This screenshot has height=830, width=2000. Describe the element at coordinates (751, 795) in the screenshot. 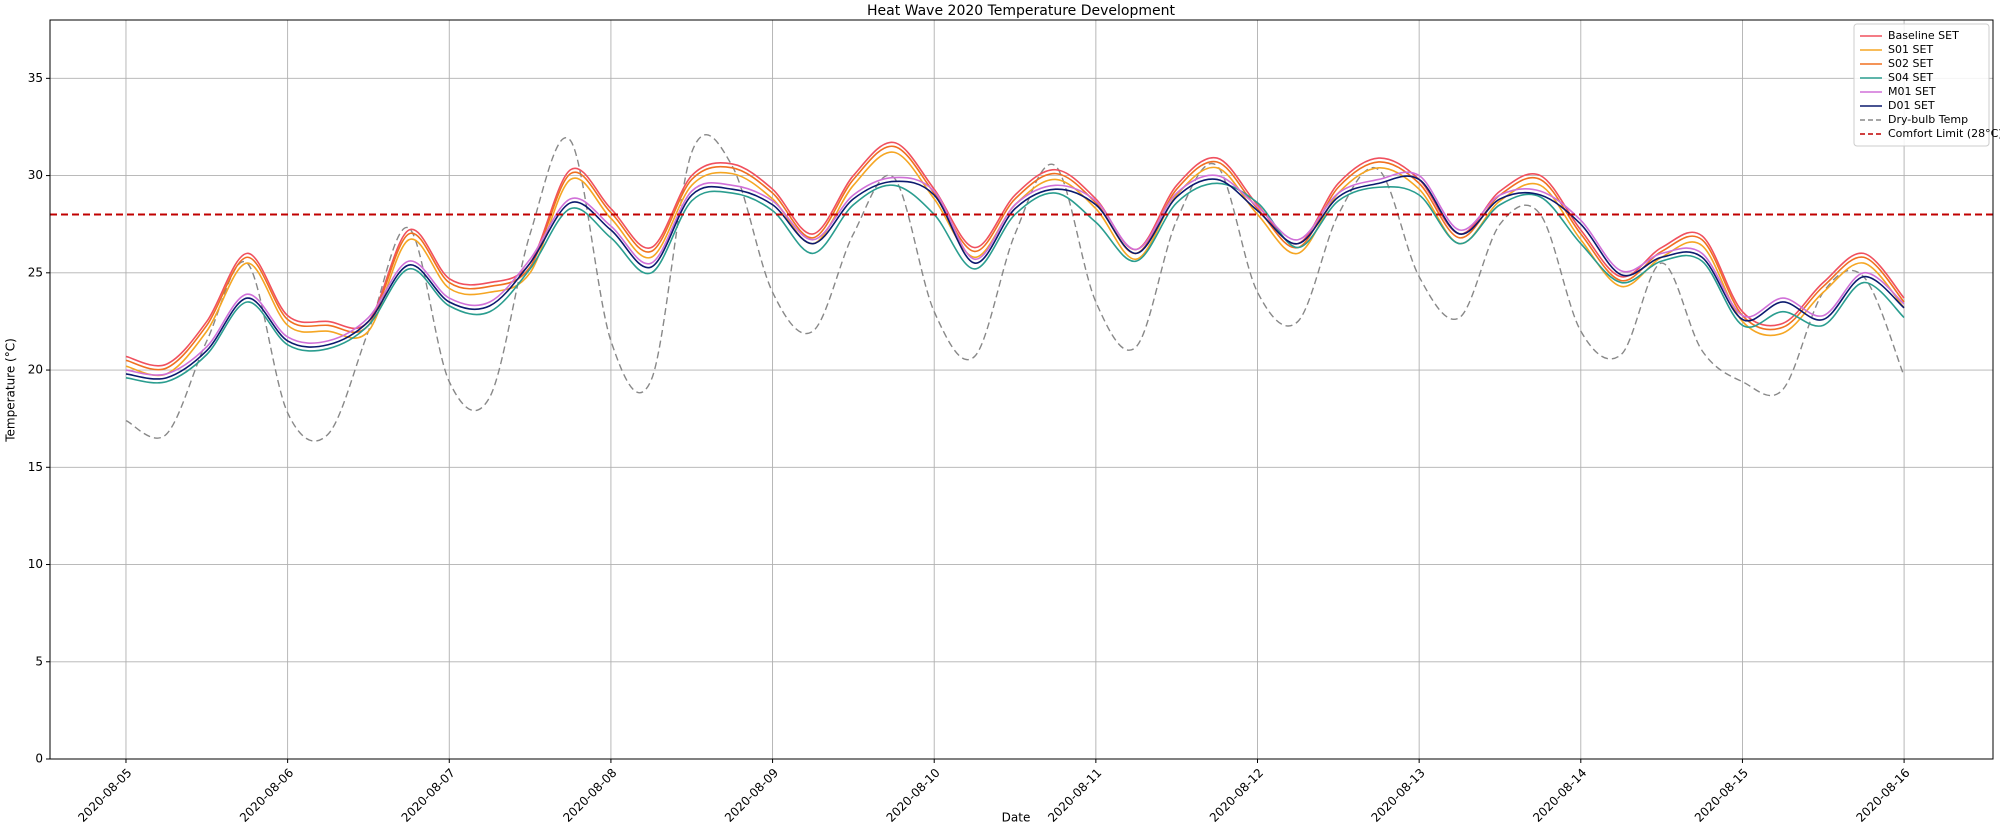

I see `x-tick-label: 2020-08-09` at that location.